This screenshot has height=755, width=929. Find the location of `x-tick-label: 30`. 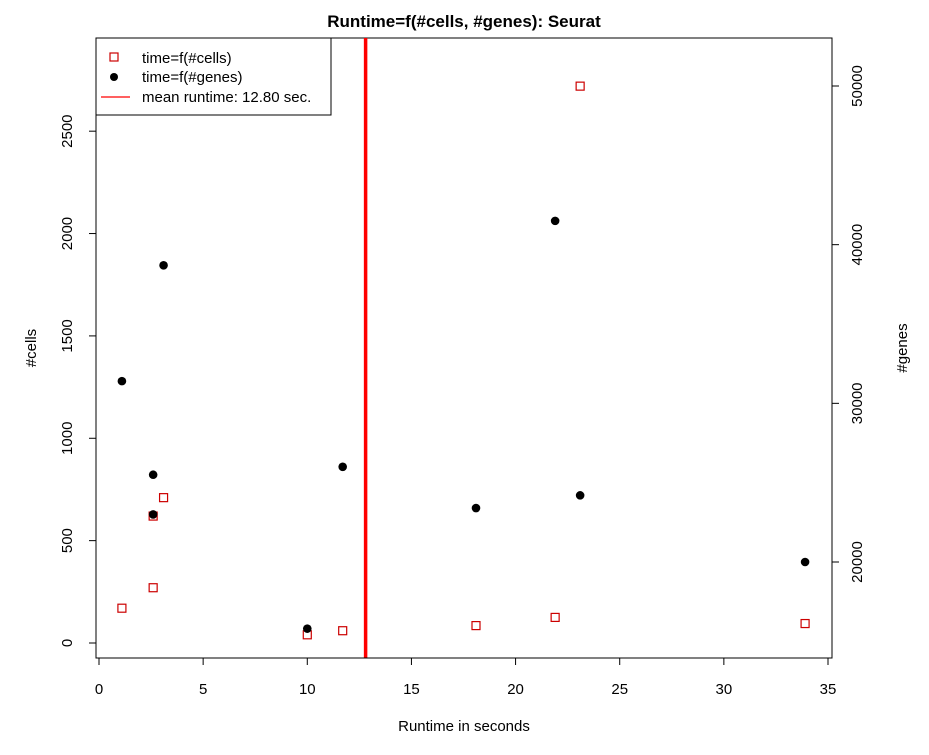

x-tick-label: 30 is located at coordinates (724, 689).